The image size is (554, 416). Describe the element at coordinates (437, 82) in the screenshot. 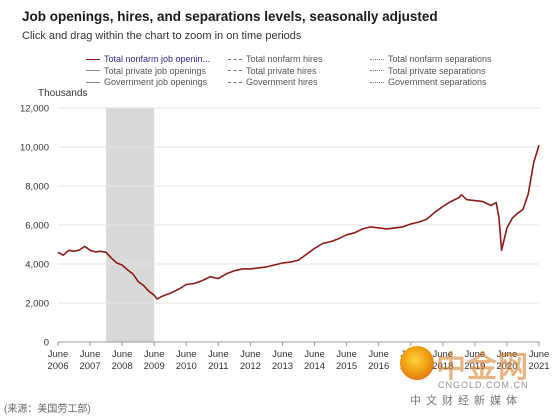

I see `legend-label: Government separations` at that location.